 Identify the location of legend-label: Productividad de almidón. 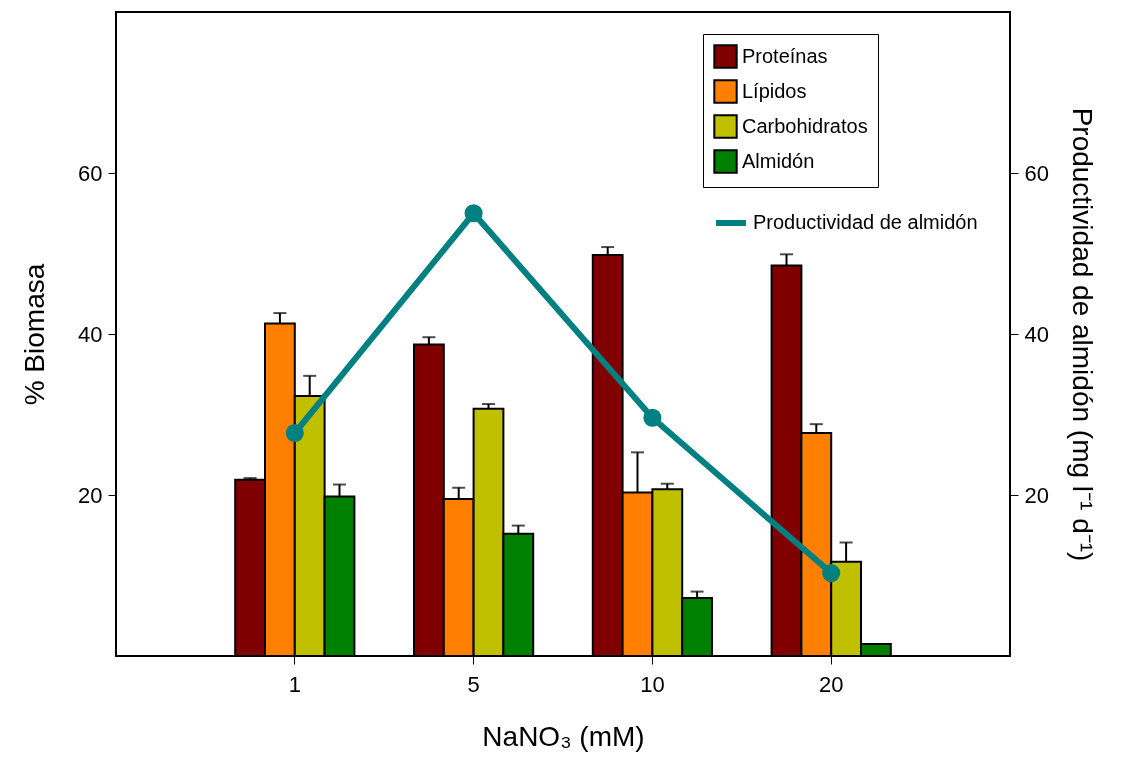
(865, 222).